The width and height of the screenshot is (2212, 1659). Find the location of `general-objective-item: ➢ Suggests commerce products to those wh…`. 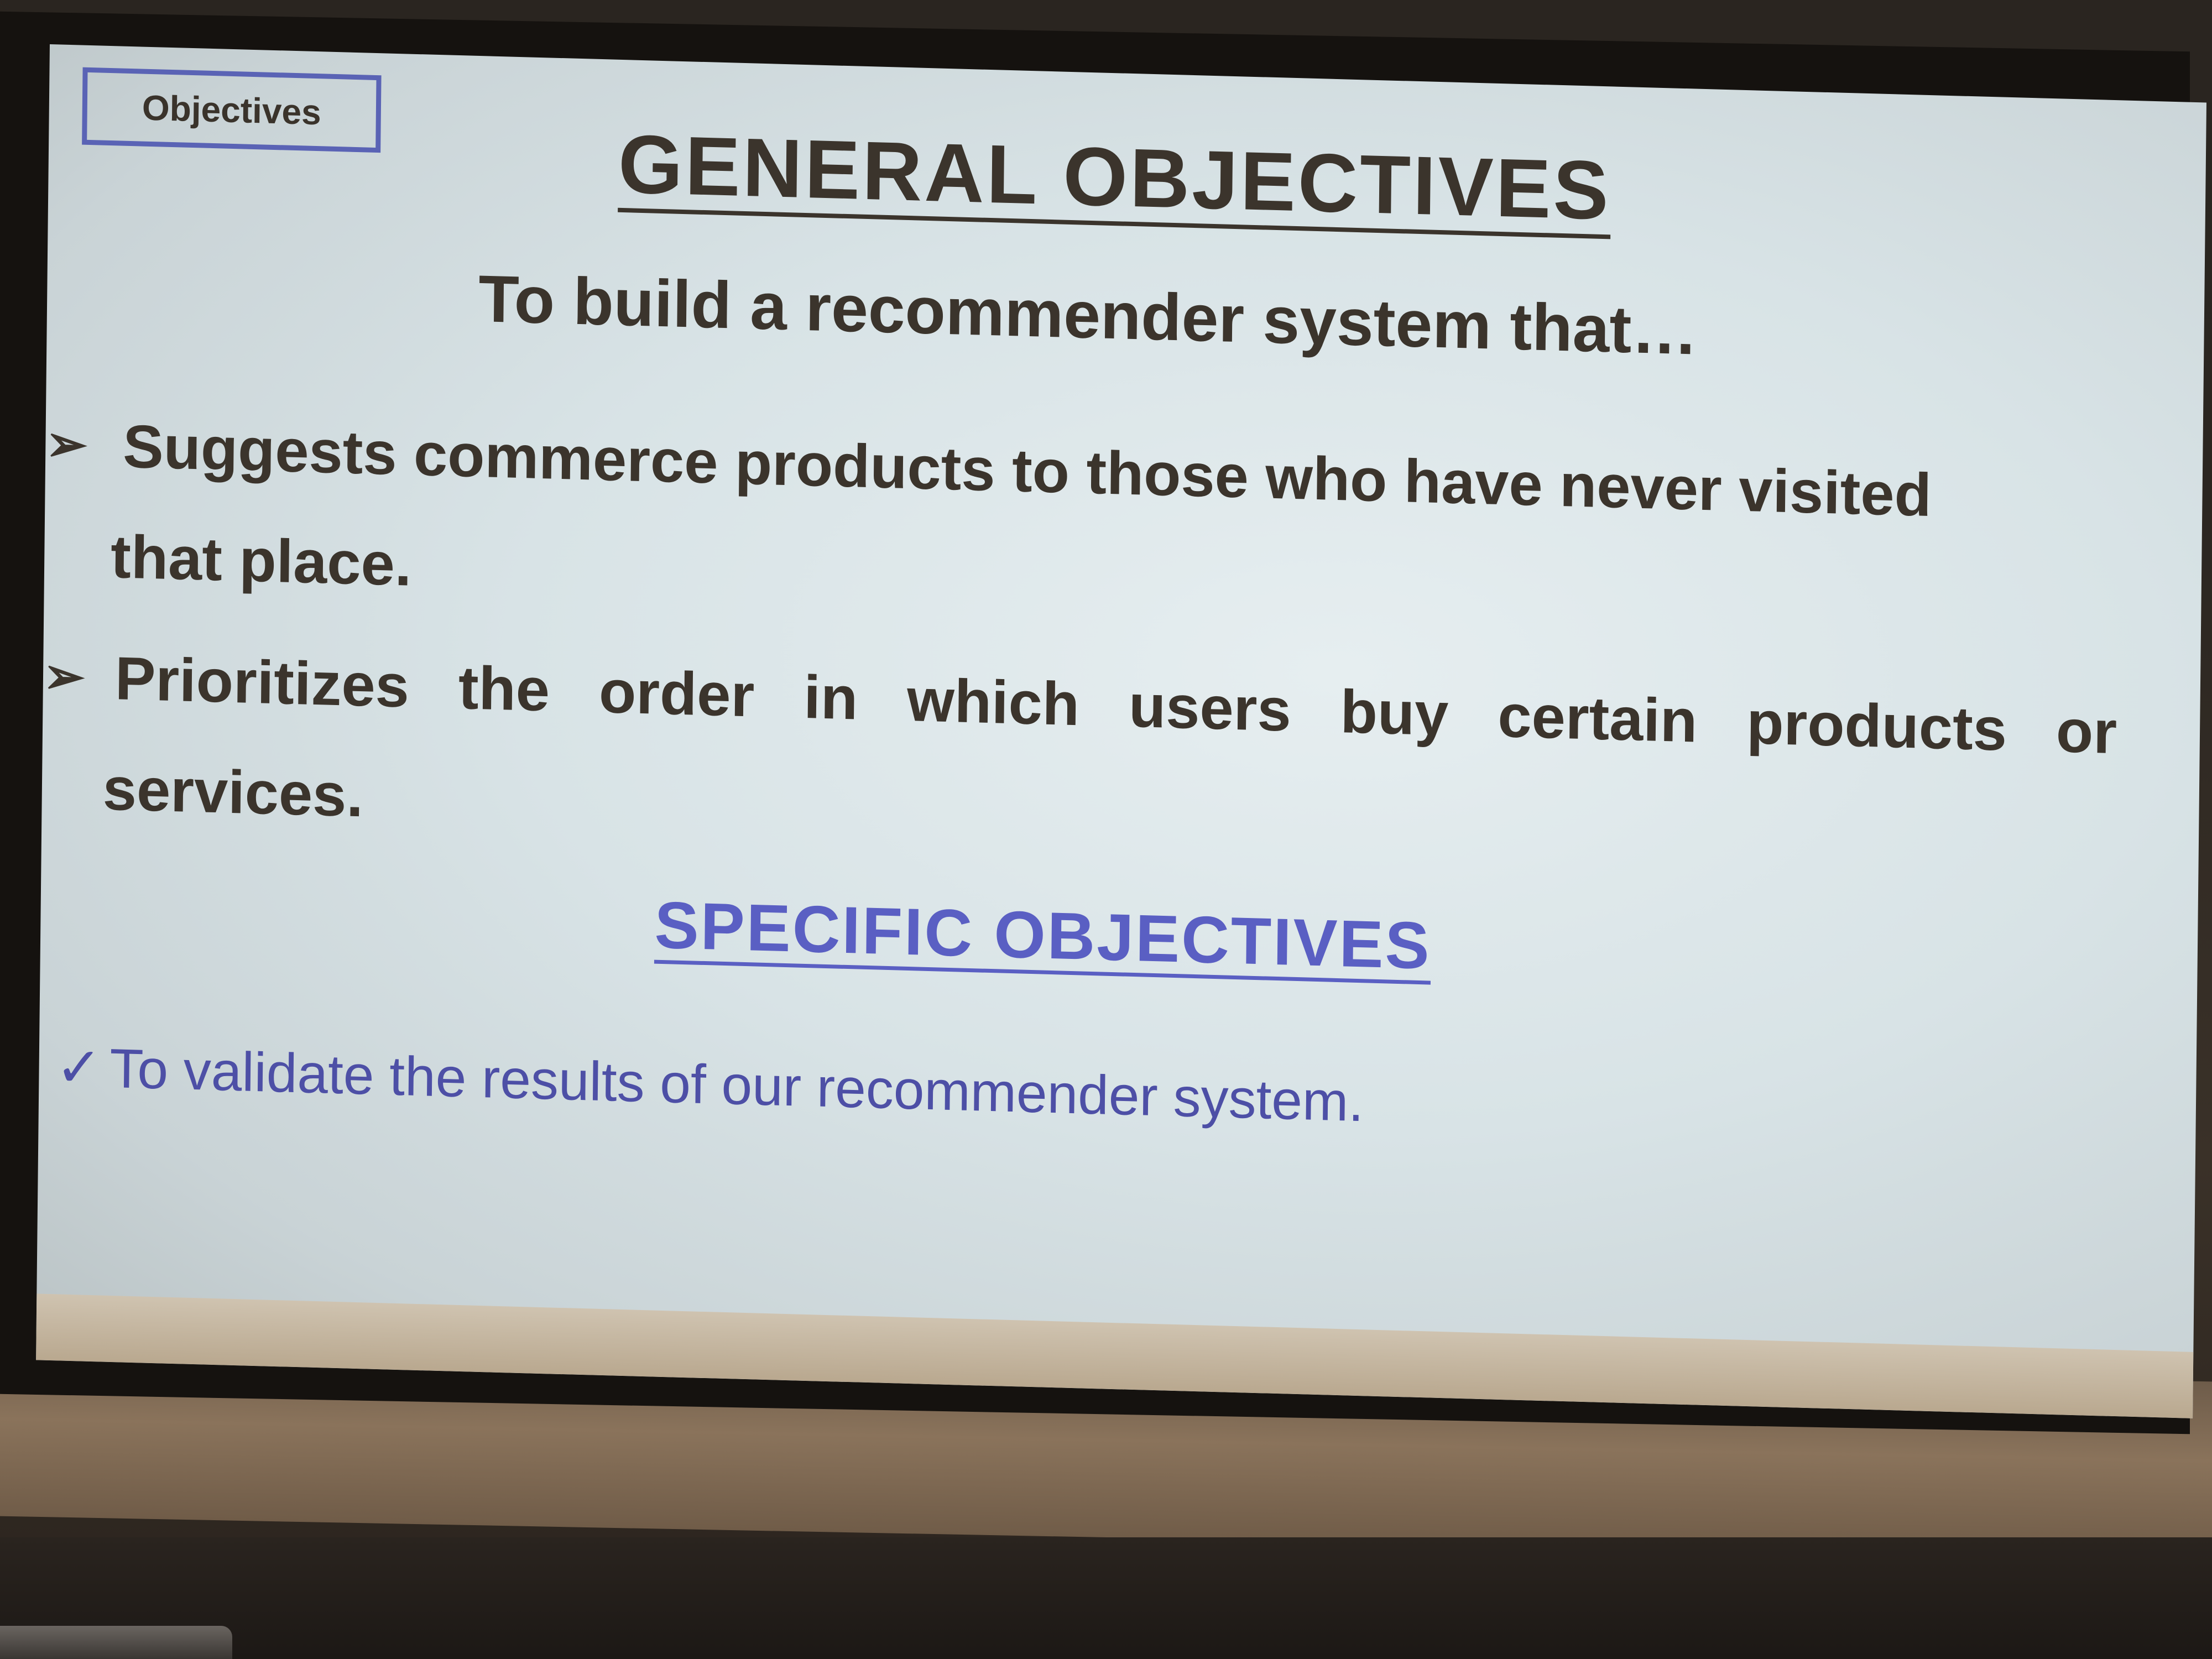

general-objective-item: ➢ Suggests commerce products to those wh… is located at coordinates (1041, 504).